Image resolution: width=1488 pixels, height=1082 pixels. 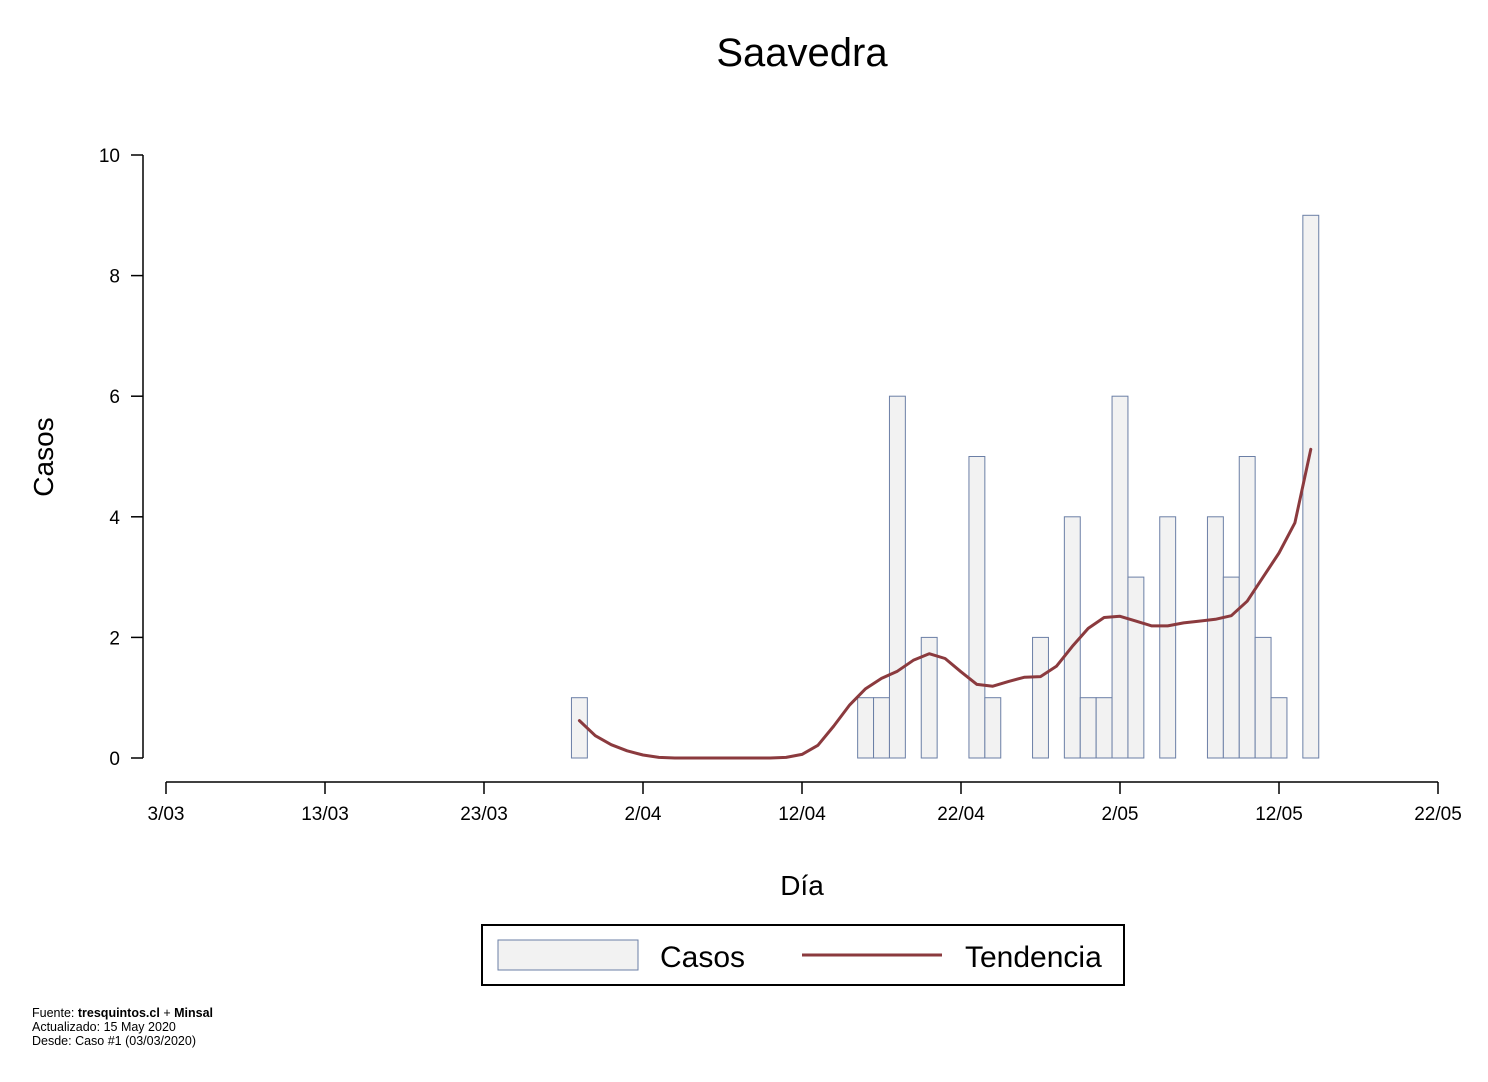 I want to click on legend-label-tendencia: Tendencia, so click(x=1033, y=957).